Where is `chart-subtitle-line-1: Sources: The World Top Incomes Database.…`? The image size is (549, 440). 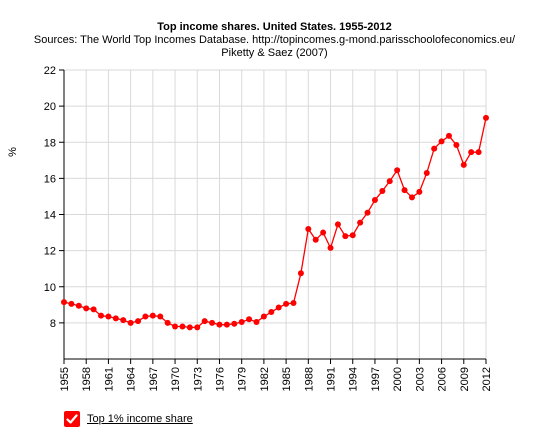
chart-subtitle-line-1: Sources: The World Top Incomes Database.… is located at coordinates (274, 40).